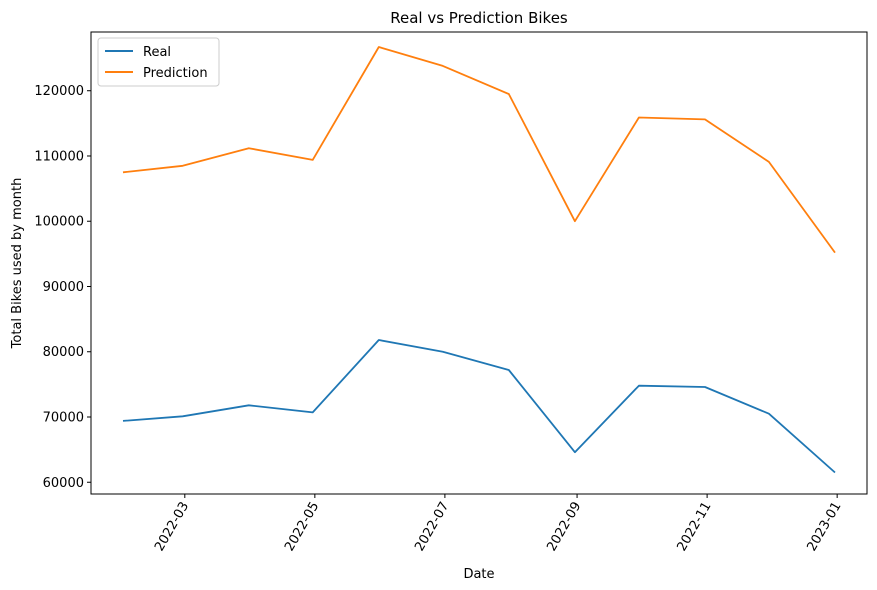 The image size is (877, 590). What do you see at coordinates (302, 527) in the screenshot?
I see `x-tick-label: 2022-05` at bounding box center [302, 527].